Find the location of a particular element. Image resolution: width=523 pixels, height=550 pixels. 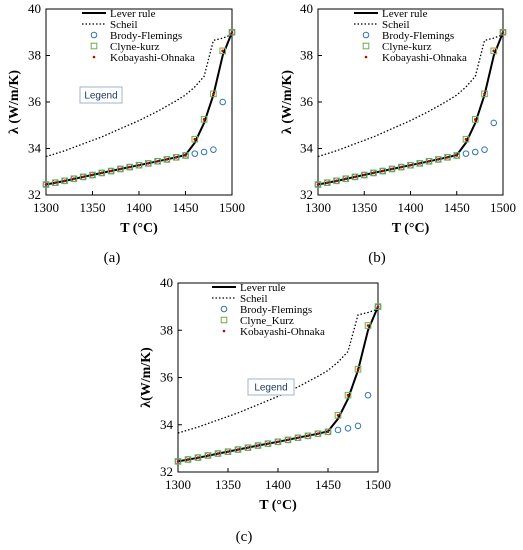

scheil-line is located at coordinates (410, 95).